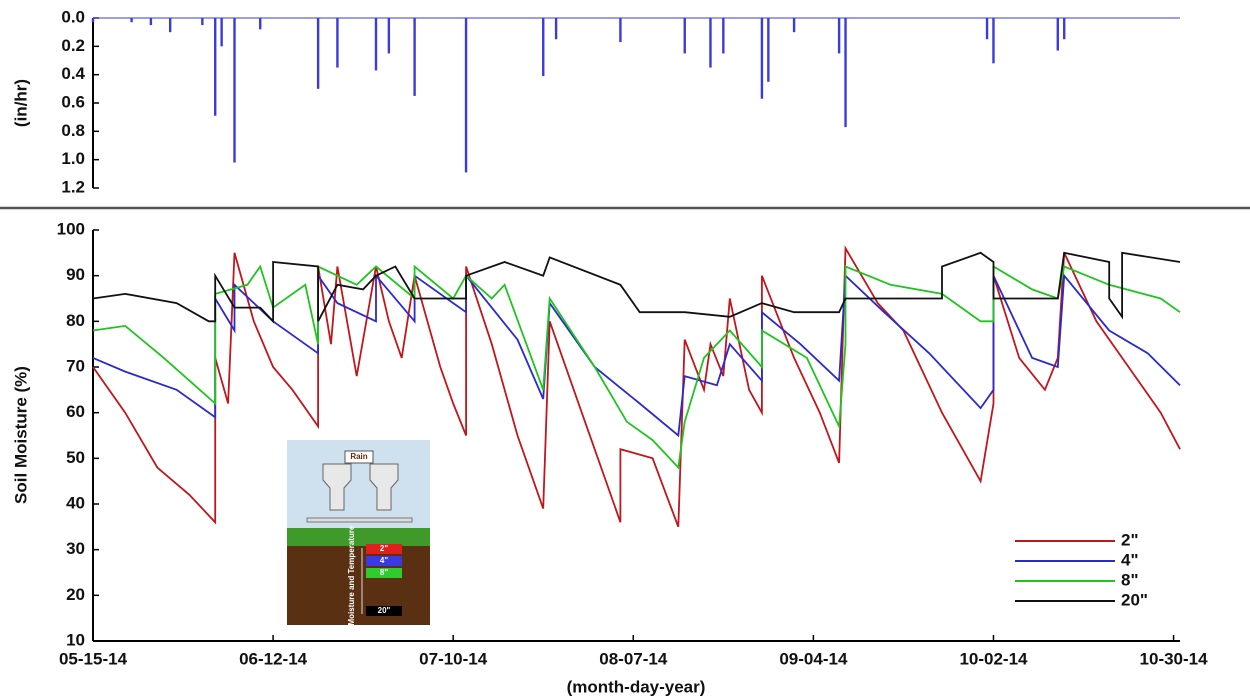 The width and height of the screenshot is (1250, 700). What do you see at coordinates (73, 73) in the screenshot?
I see `y-tick-label: 0.4` at bounding box center [73, 73].